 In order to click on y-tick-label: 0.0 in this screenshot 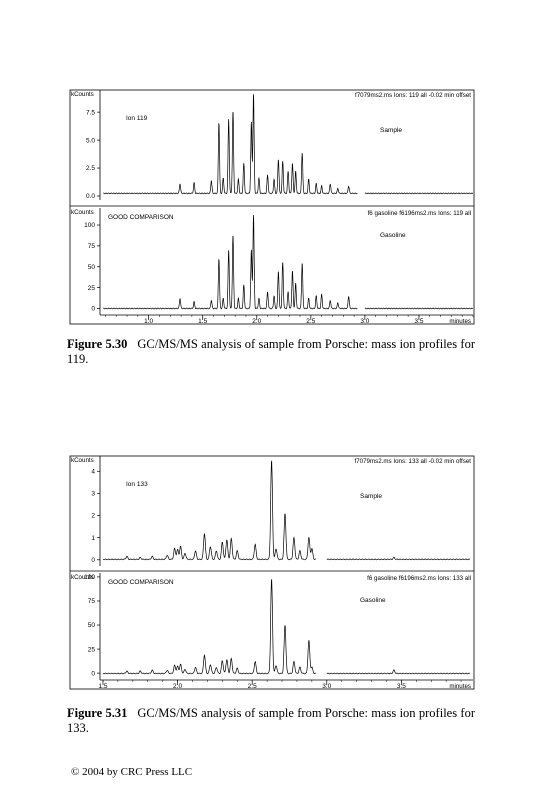, I will do `click(90, 196)`.